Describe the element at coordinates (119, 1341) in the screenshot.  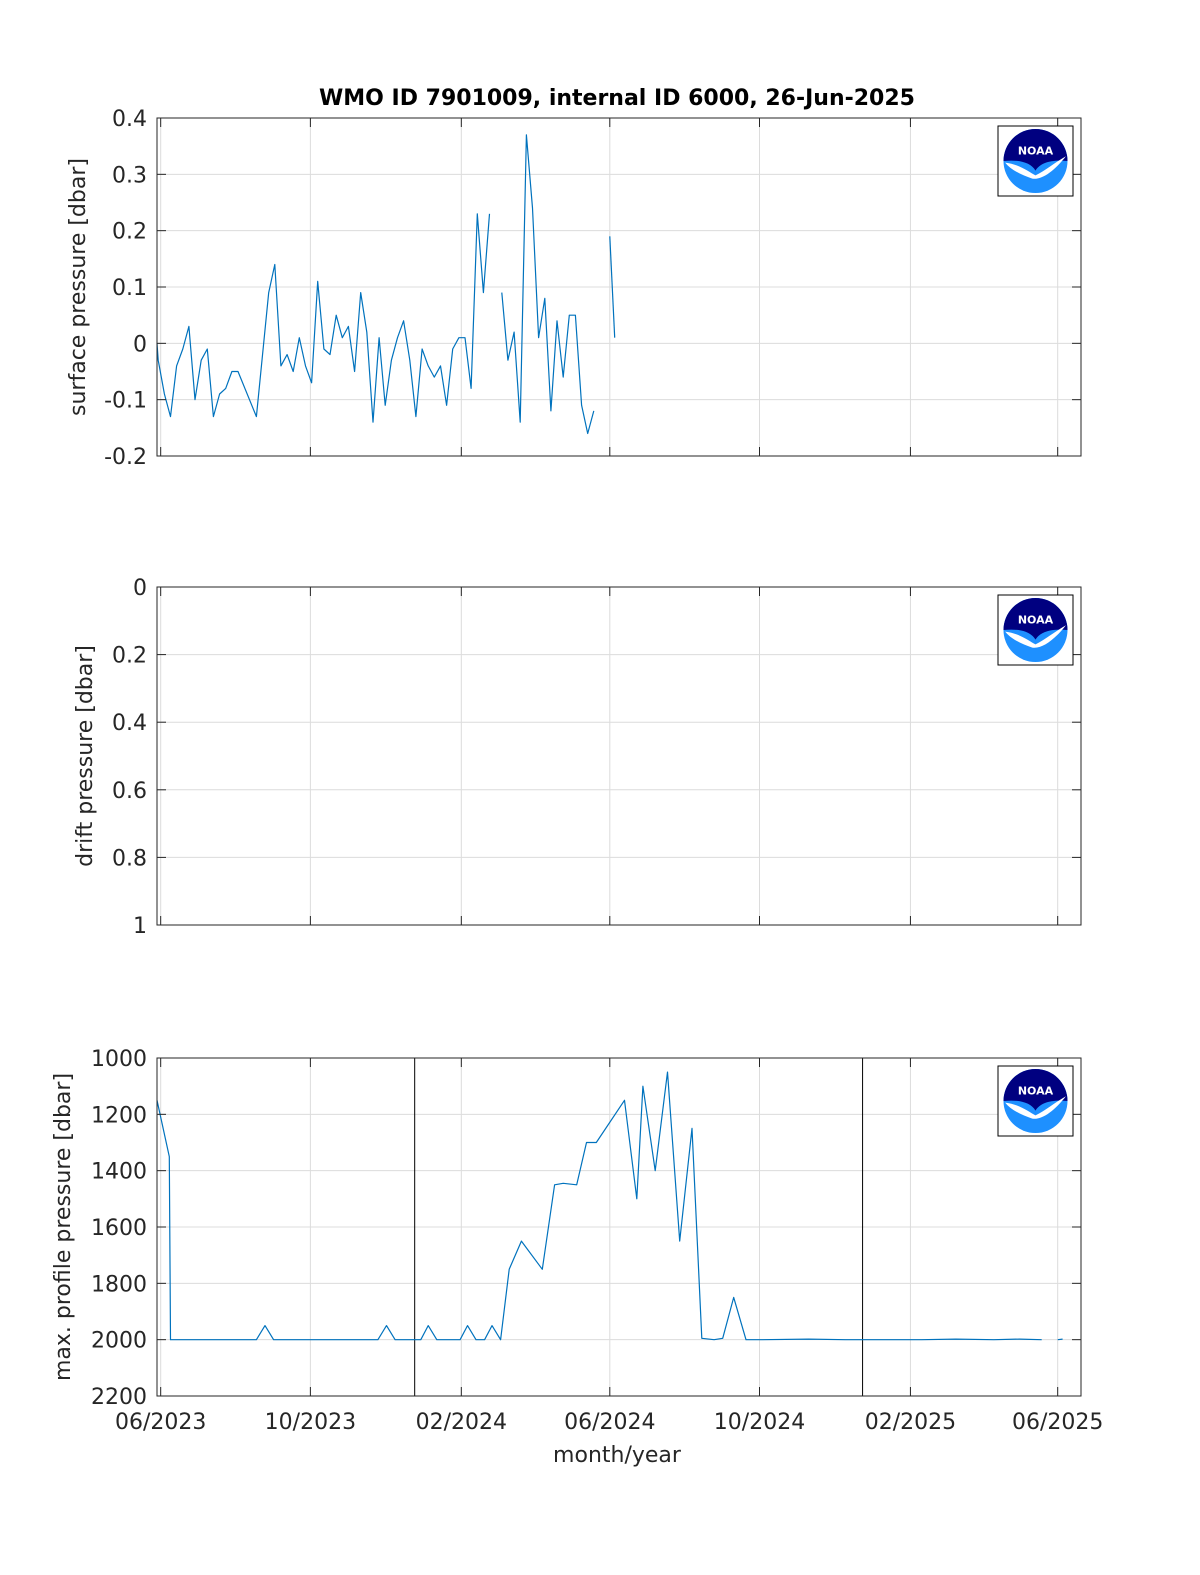
I see `y-tick-label: 2000` at that location.